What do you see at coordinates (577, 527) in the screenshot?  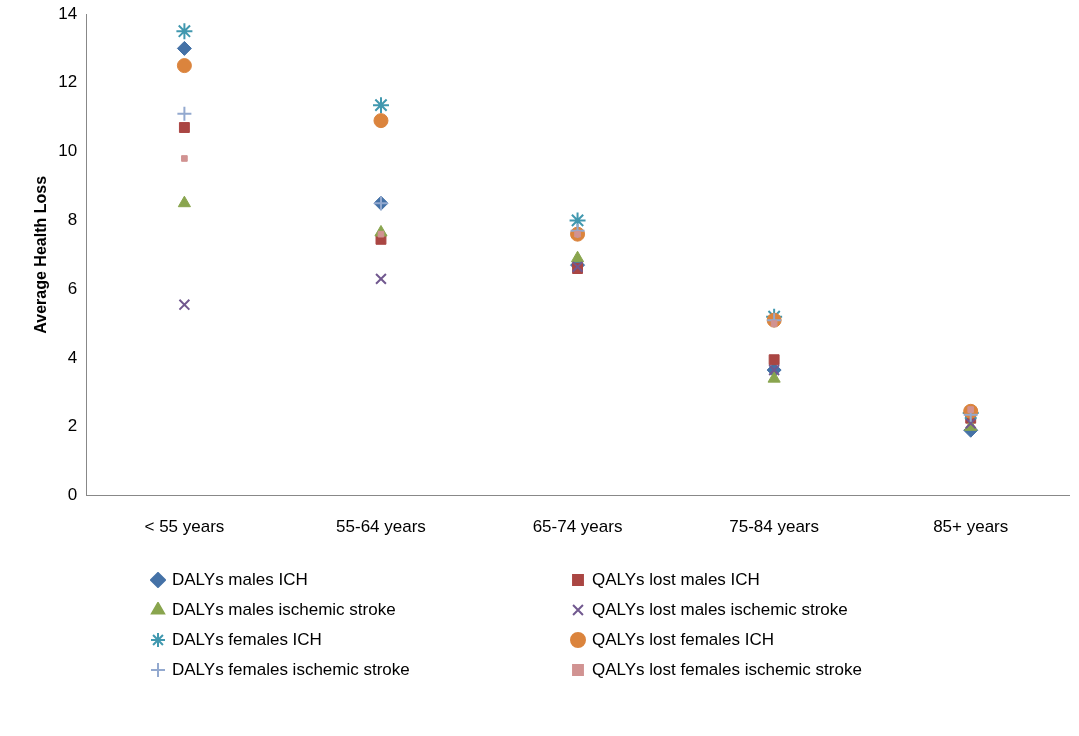 I see `x-tick-label: 65-74 years` at bounding box center [577, 527].